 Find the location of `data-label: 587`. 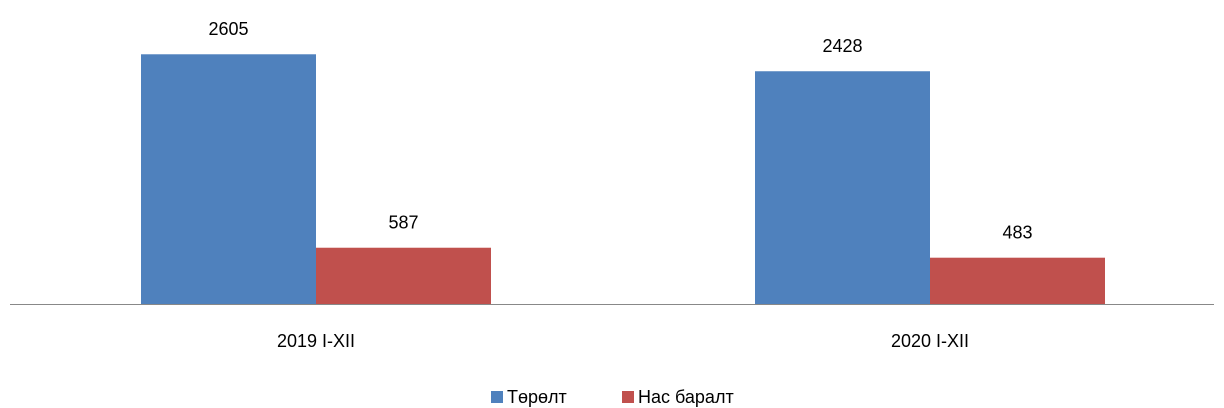

data-label: 587 is located at coordinates (403, 222).